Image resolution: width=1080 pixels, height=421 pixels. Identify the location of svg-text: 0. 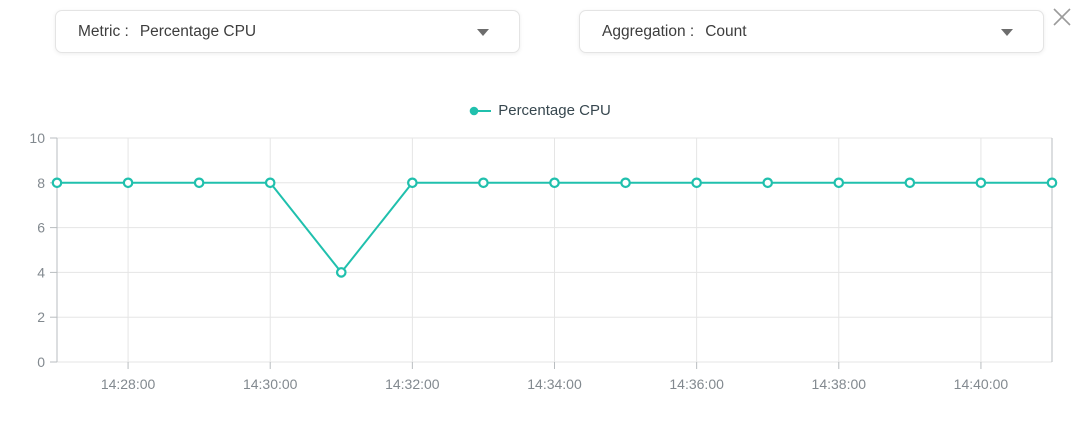
(41, 362).